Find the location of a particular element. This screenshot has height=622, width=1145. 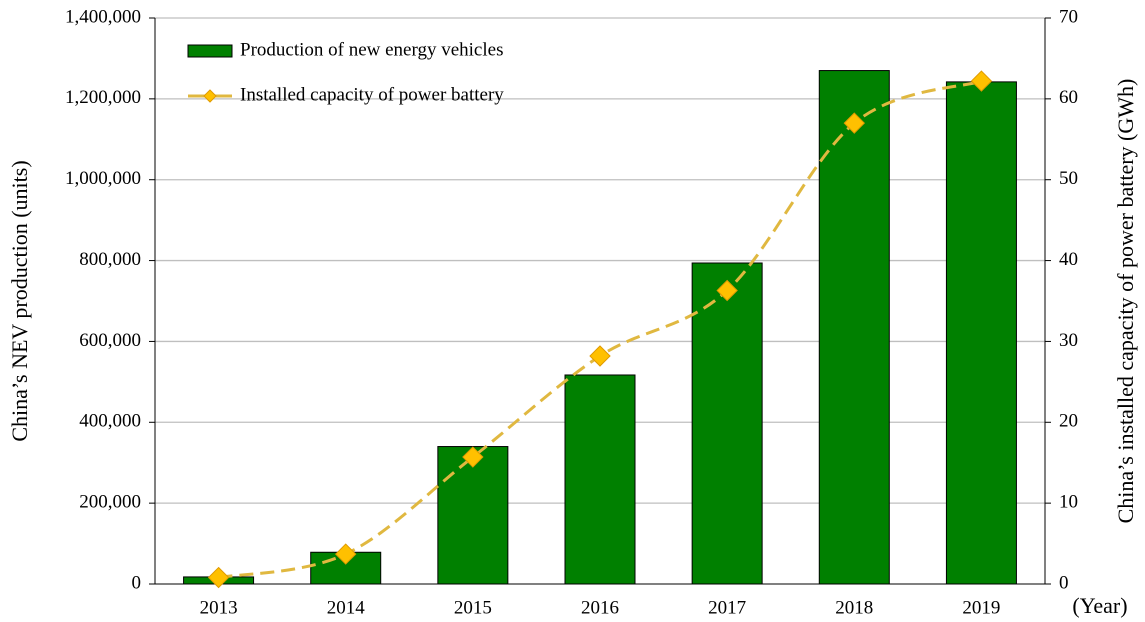

y-tick-label: 1,000,000 is located at coordinates (103, 178).